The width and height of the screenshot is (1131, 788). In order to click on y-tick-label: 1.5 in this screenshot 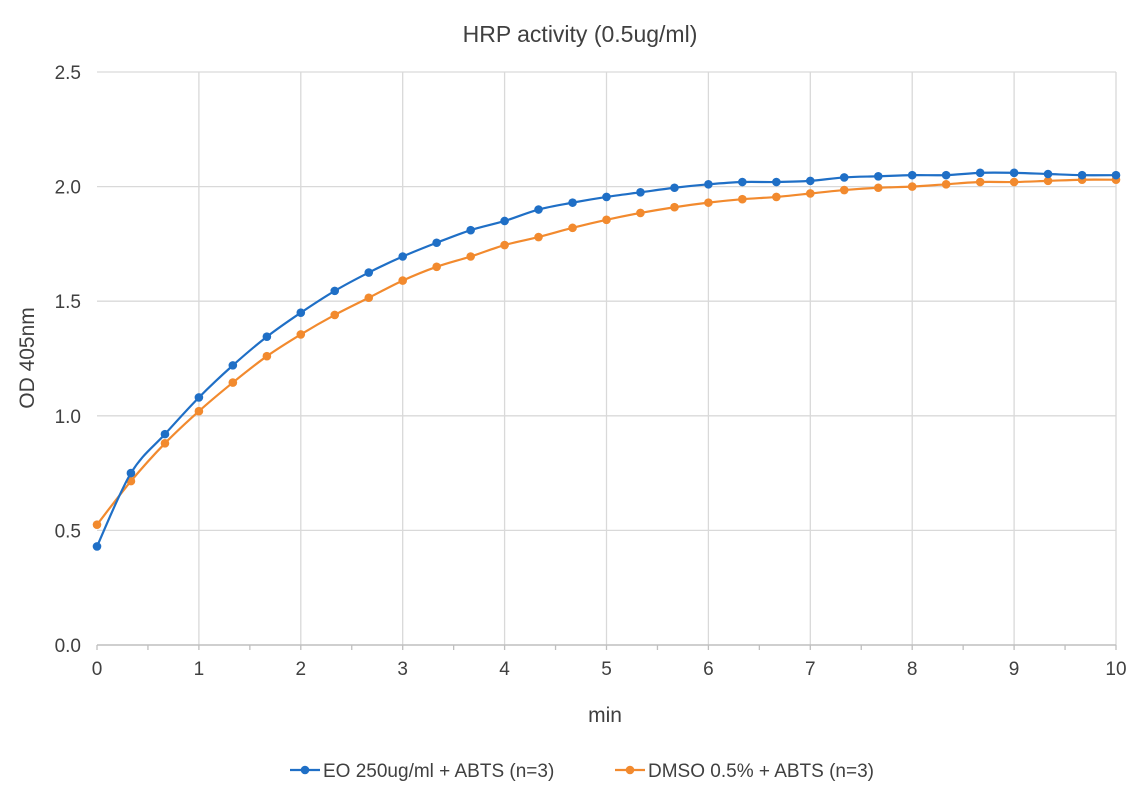, I will do `click(68, 302)`.